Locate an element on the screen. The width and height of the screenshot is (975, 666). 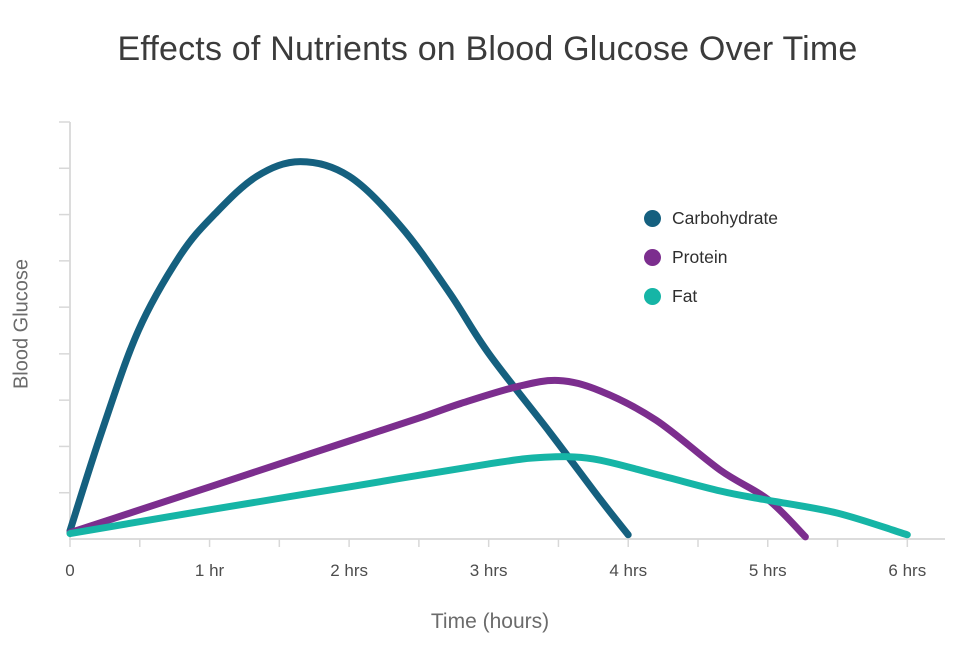
series-line-fat is located at coordinates (488, 496).